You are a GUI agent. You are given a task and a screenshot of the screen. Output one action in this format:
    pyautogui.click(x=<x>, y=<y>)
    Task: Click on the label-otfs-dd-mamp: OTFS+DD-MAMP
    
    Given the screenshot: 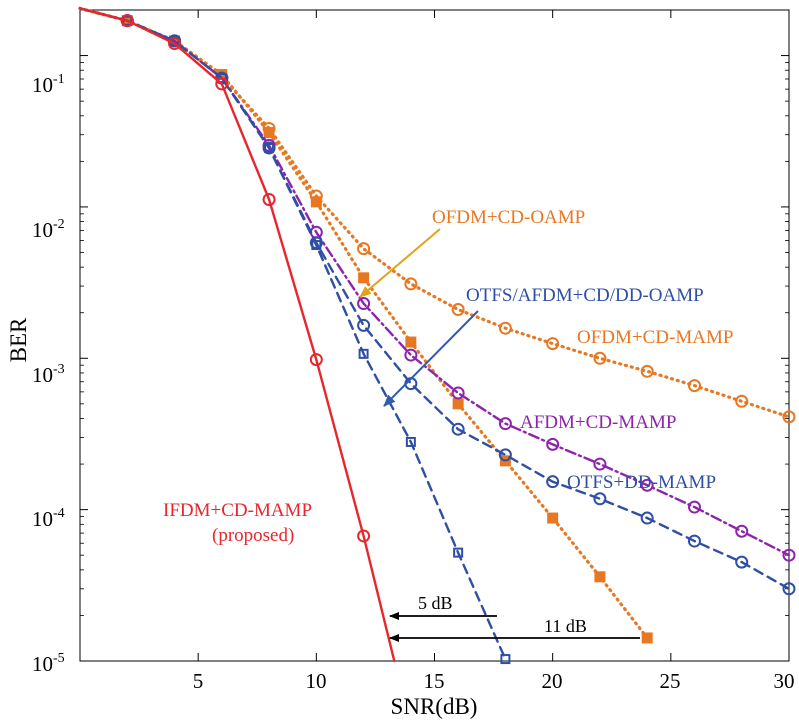 What is the action you would take?
    pyautogui.click(x=641, y=482)
    